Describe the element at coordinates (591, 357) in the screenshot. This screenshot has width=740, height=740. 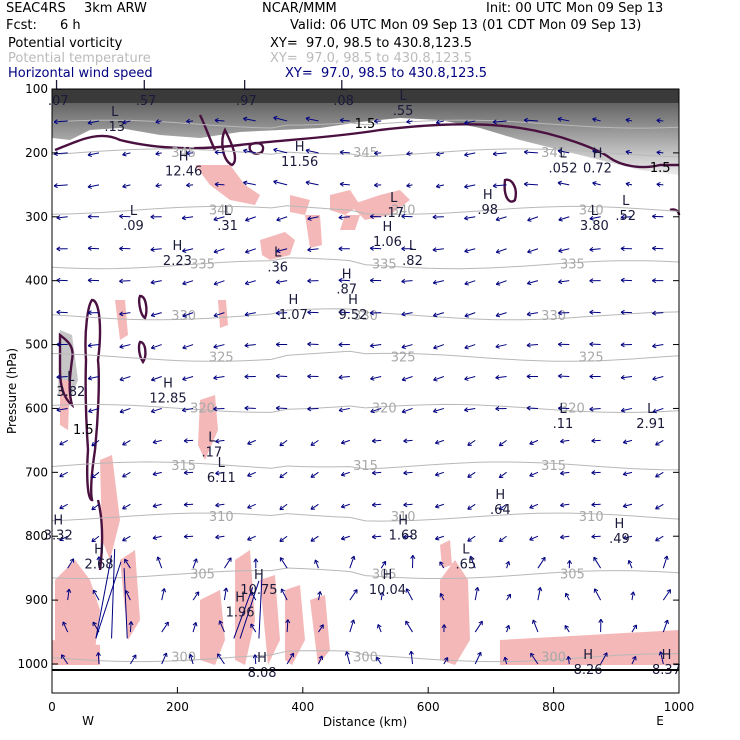
I see `theta-contour-label: 325` at that location.